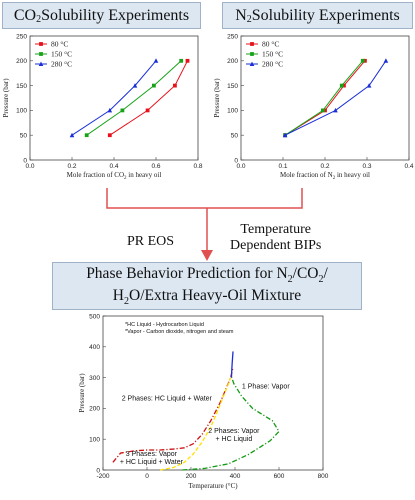  I want to click on n2-x-axis-label: Mole fraction of N2 in heavy oil, so click(325, 176).